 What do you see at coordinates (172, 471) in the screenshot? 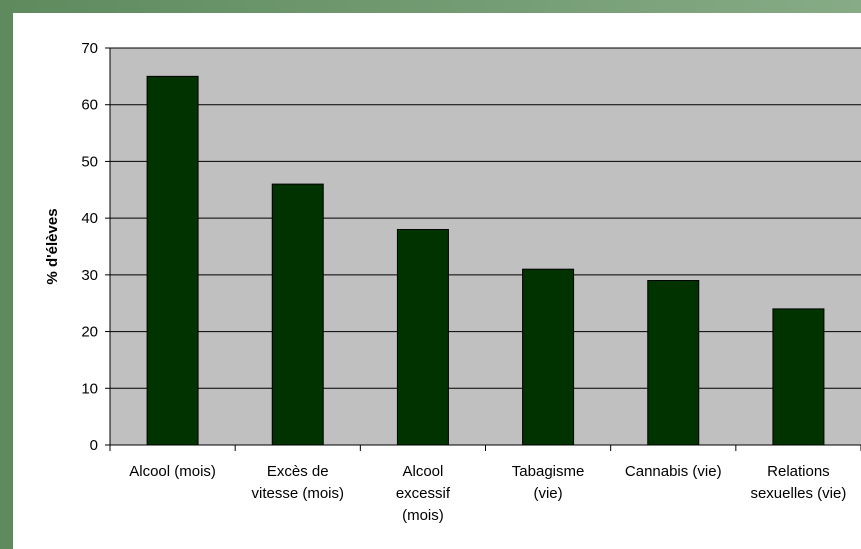
I see `x-tick-label: Alcool (mois)` at bounding box center [172, 471].